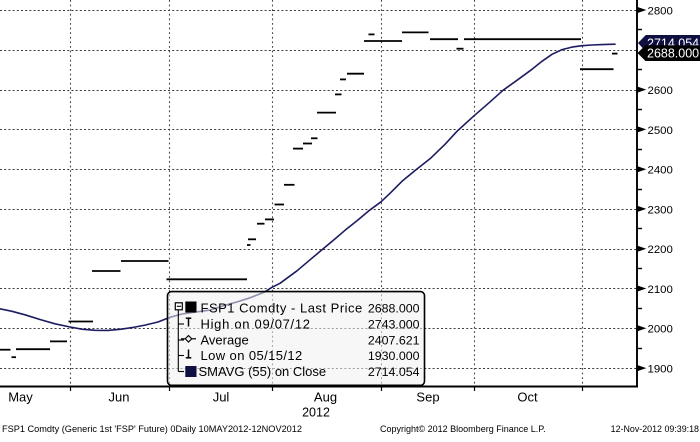 The width and height of the screenshot is (700, 442). I want to click on svg-text: 2300, so click(660, 210).